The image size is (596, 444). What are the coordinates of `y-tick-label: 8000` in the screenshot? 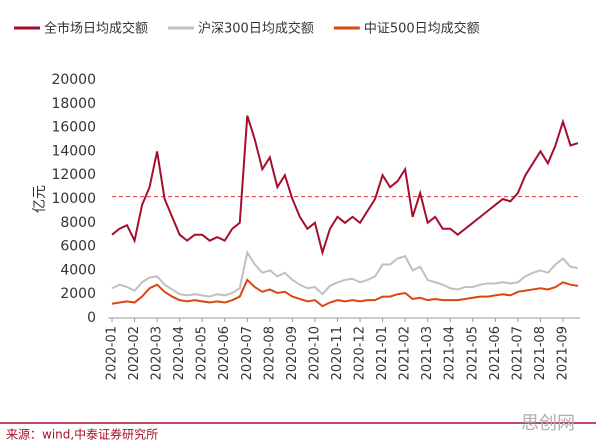 It's located at (78, 223).